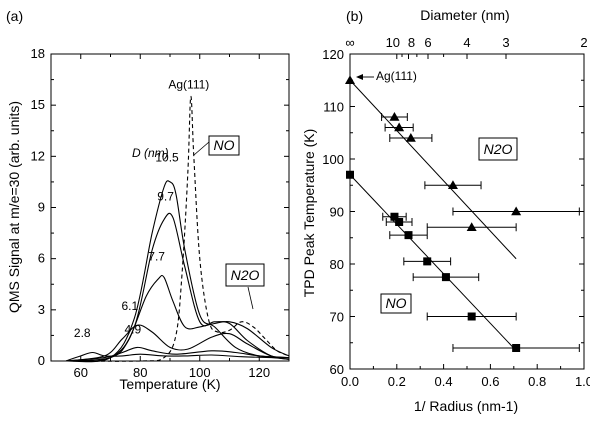 The width and height of the screenshot is (590, 424). What do you see at coordinates (359, 77) in the screenshot?
I see `ag111-arrowhead-b` at bounding box center [359, 77].